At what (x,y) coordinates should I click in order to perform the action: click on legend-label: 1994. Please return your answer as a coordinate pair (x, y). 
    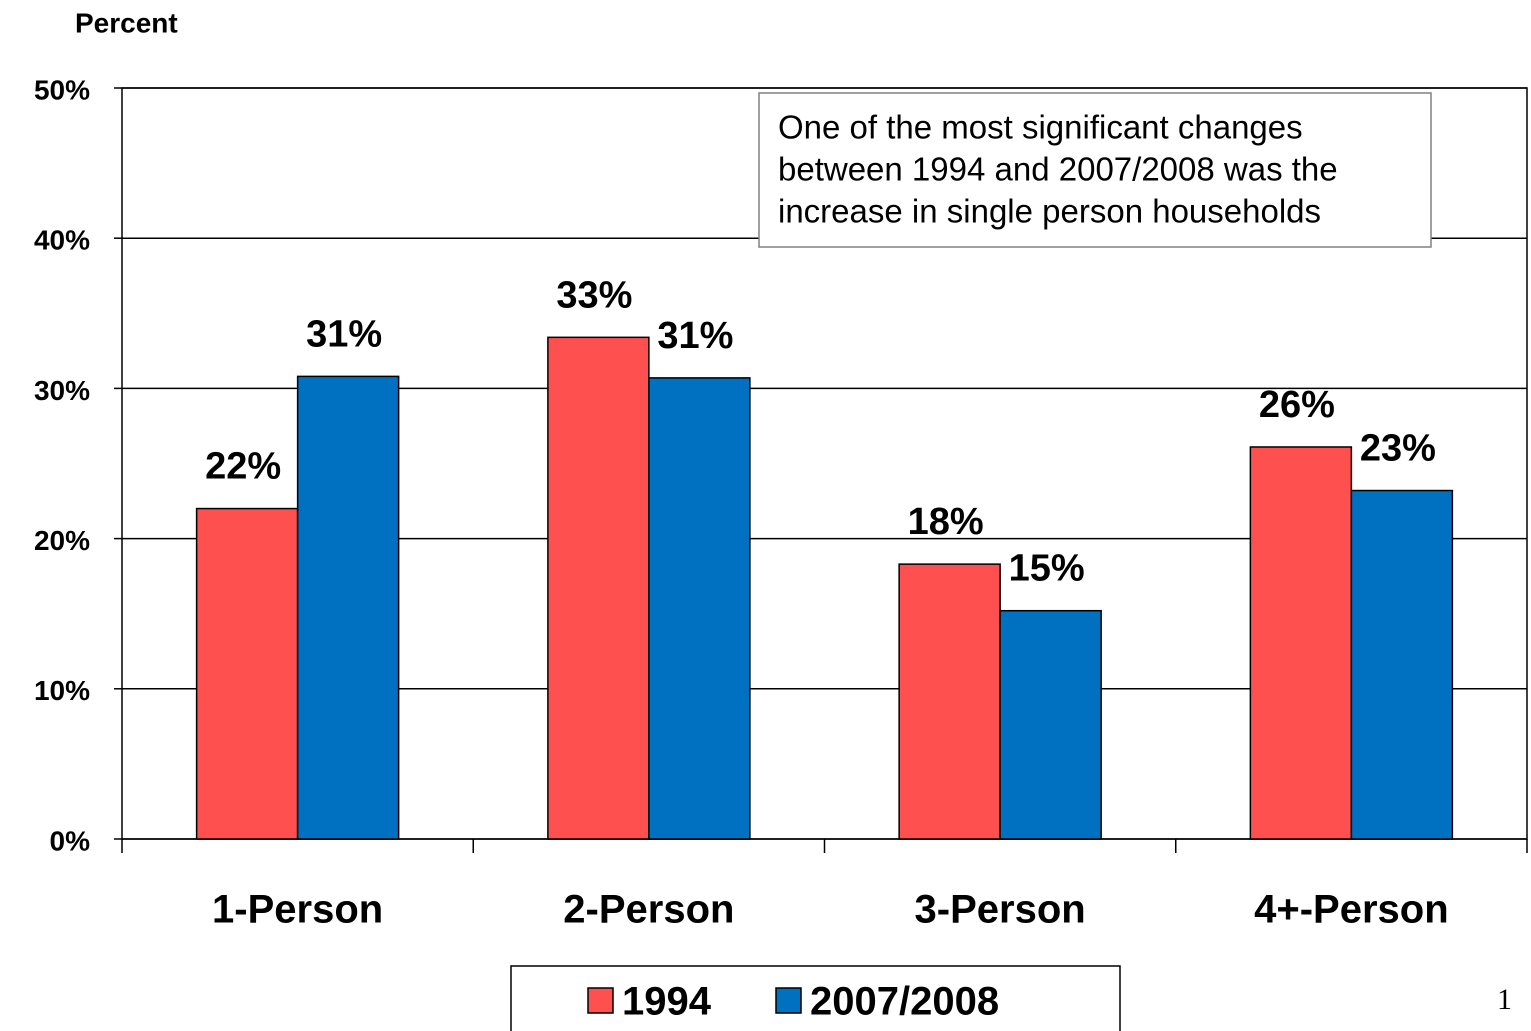
    Looking at the image, I should click on (667, 1002).